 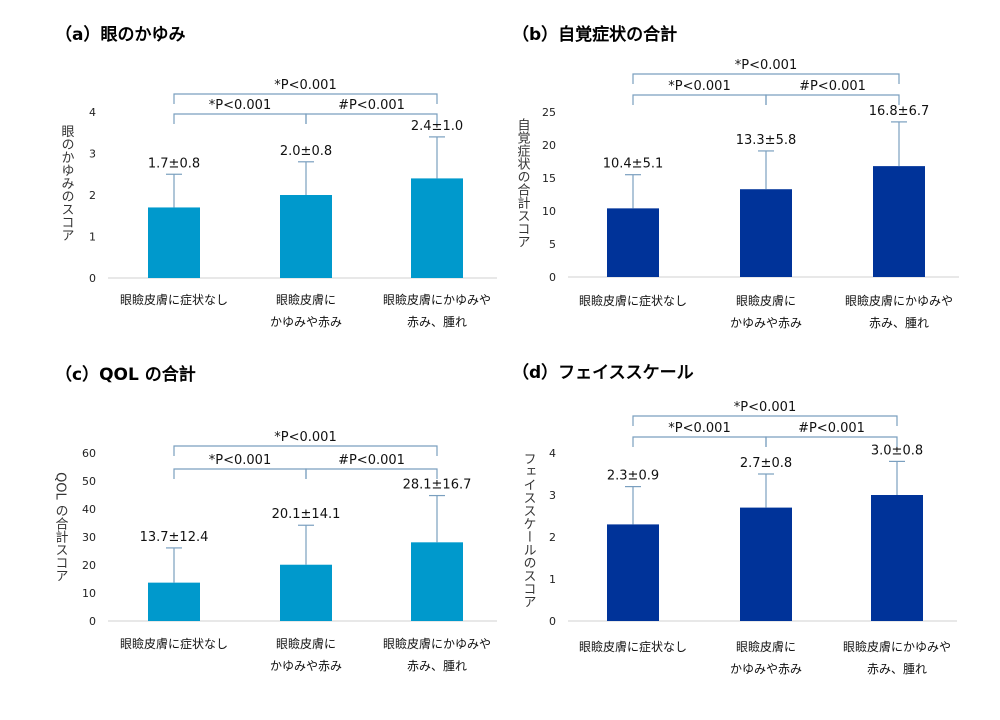 What do you see at coordinates (633, 164) in the screenshot?
I see `data-label: 10.4±5.1` at bounding box center [633, 164].